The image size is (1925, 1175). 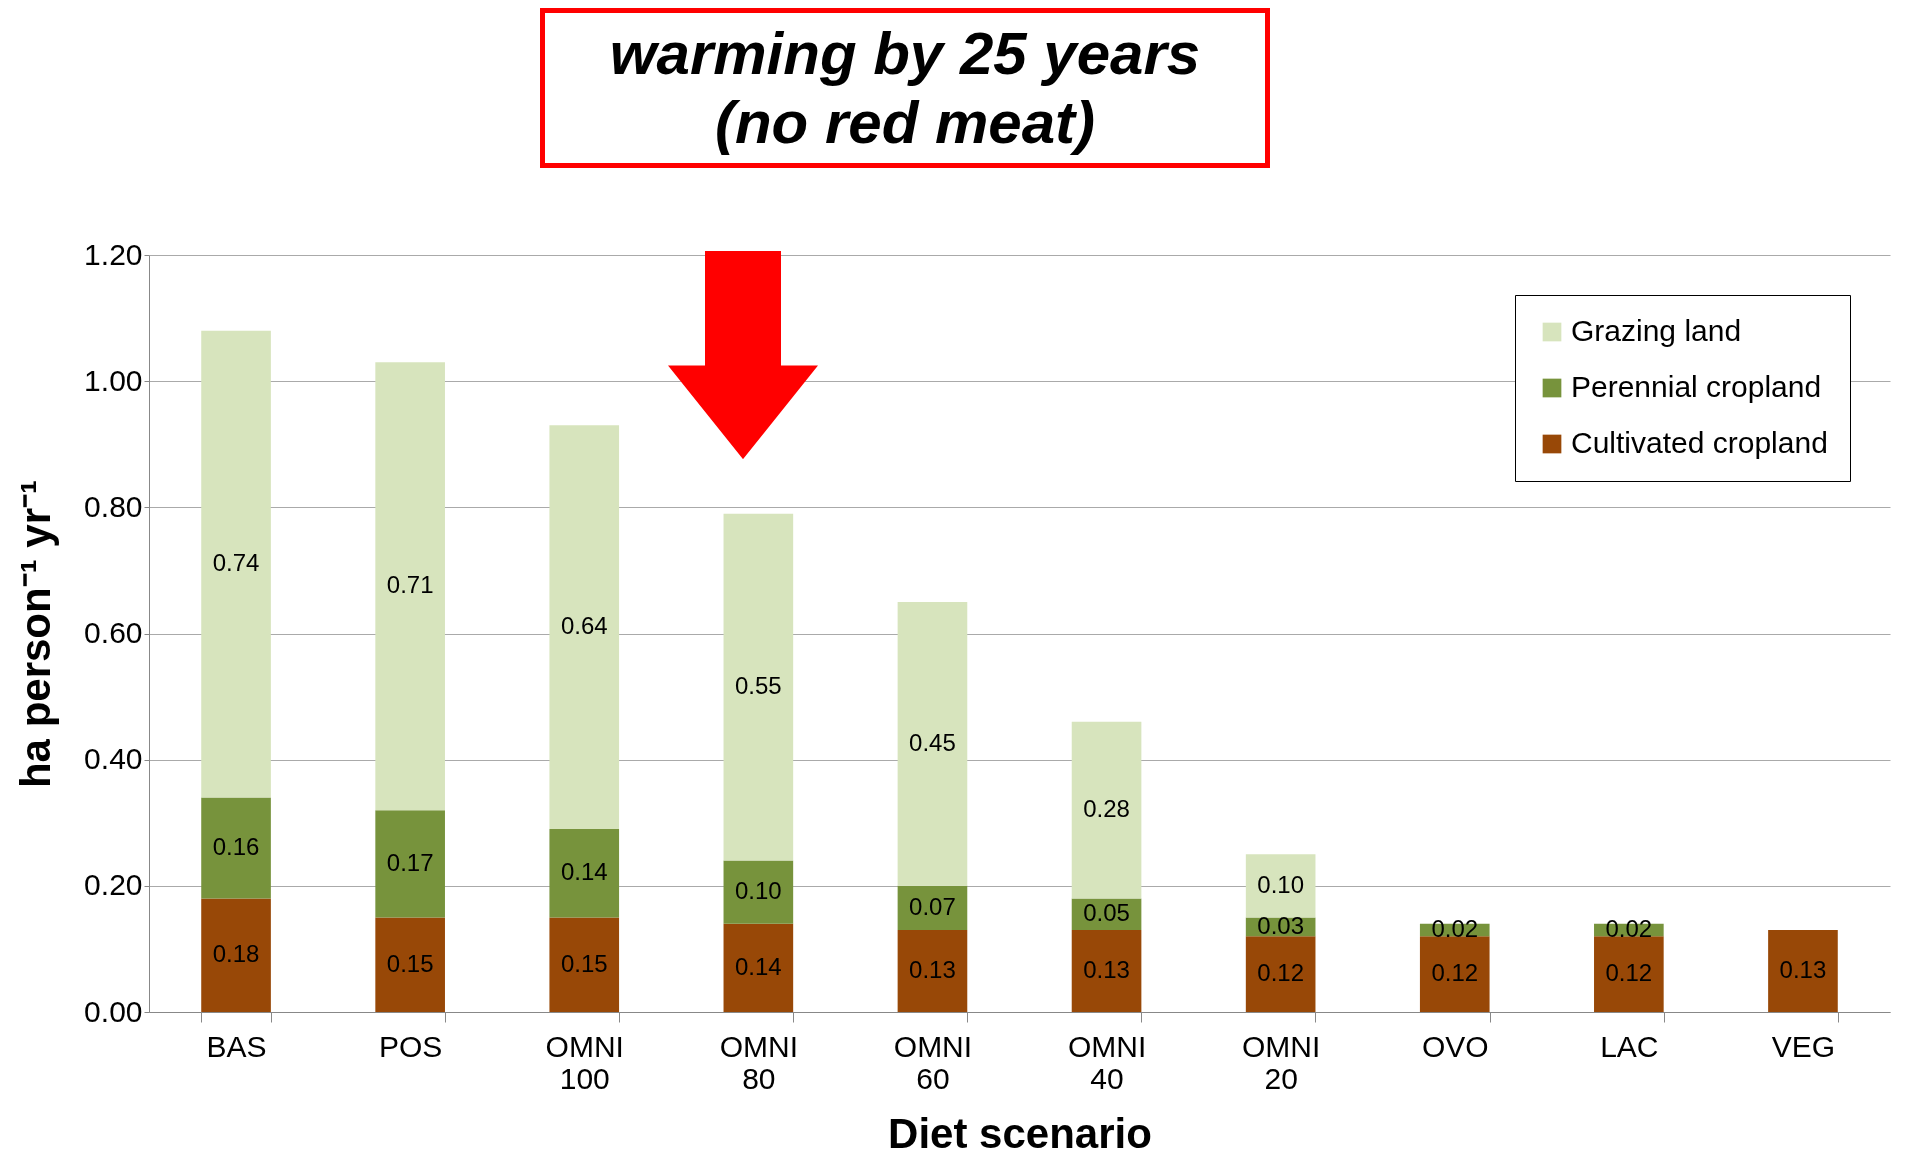 I want to click on data-label: 0.05, so click(x=1106, y=913).